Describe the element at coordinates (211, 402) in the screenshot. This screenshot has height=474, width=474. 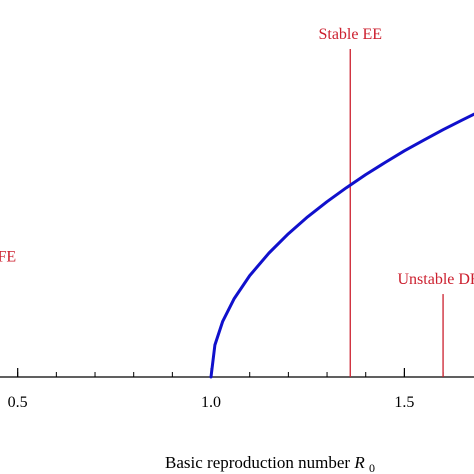
I see `x-tick-label: 1.0` at that location.